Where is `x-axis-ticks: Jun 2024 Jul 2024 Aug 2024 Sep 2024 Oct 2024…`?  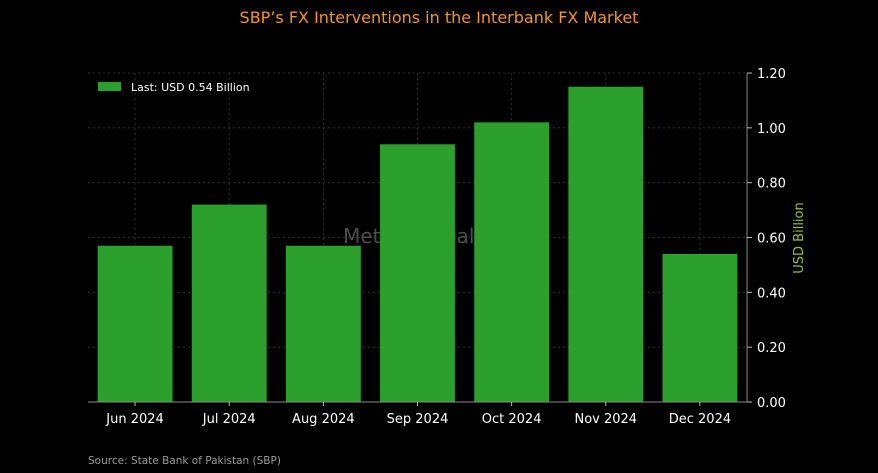 x-axis-ticks: Jun 2024 Jul 2024 Aug 2024 Sep 2024 Oct 2024… is located at coordinates (418, 414).